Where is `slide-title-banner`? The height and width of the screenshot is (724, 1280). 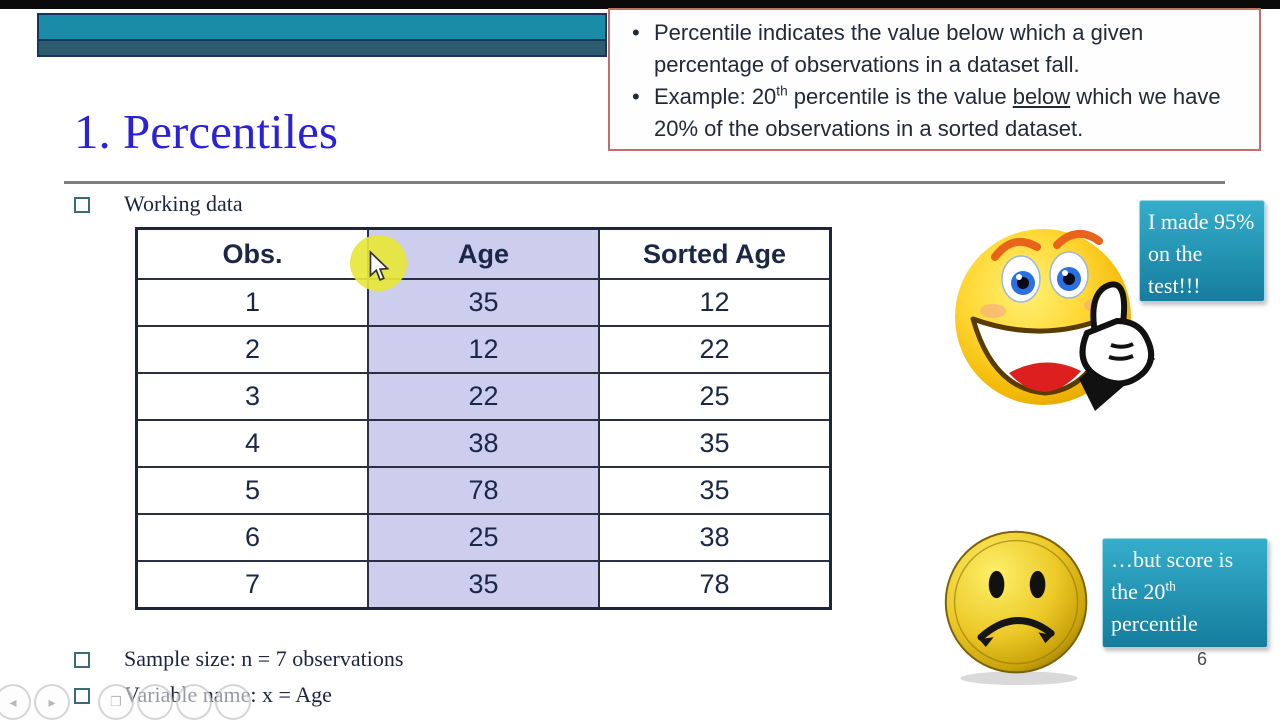
slide-title-banner is located at coordinates (322, 35).